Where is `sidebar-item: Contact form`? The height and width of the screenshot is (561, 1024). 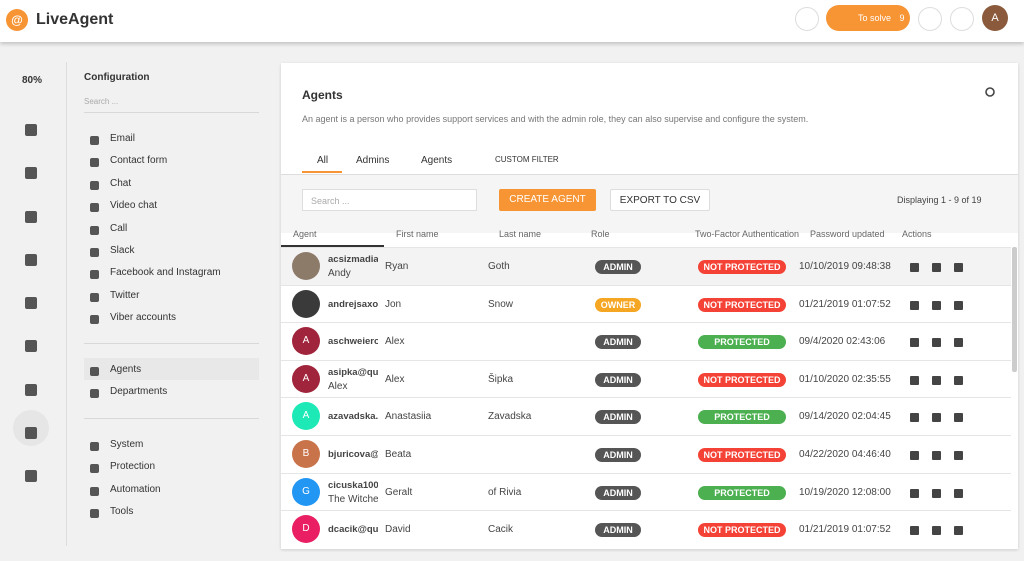 sidebar-item: Contact form is located at coordinates (139, 161).